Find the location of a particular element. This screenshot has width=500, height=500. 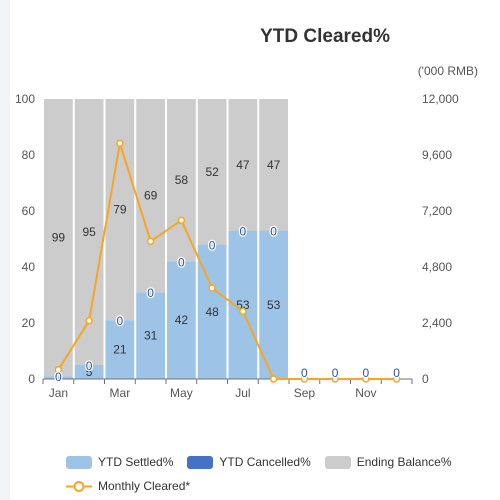

y-tick-label-40: 40 is located at coordinates (29, 267).